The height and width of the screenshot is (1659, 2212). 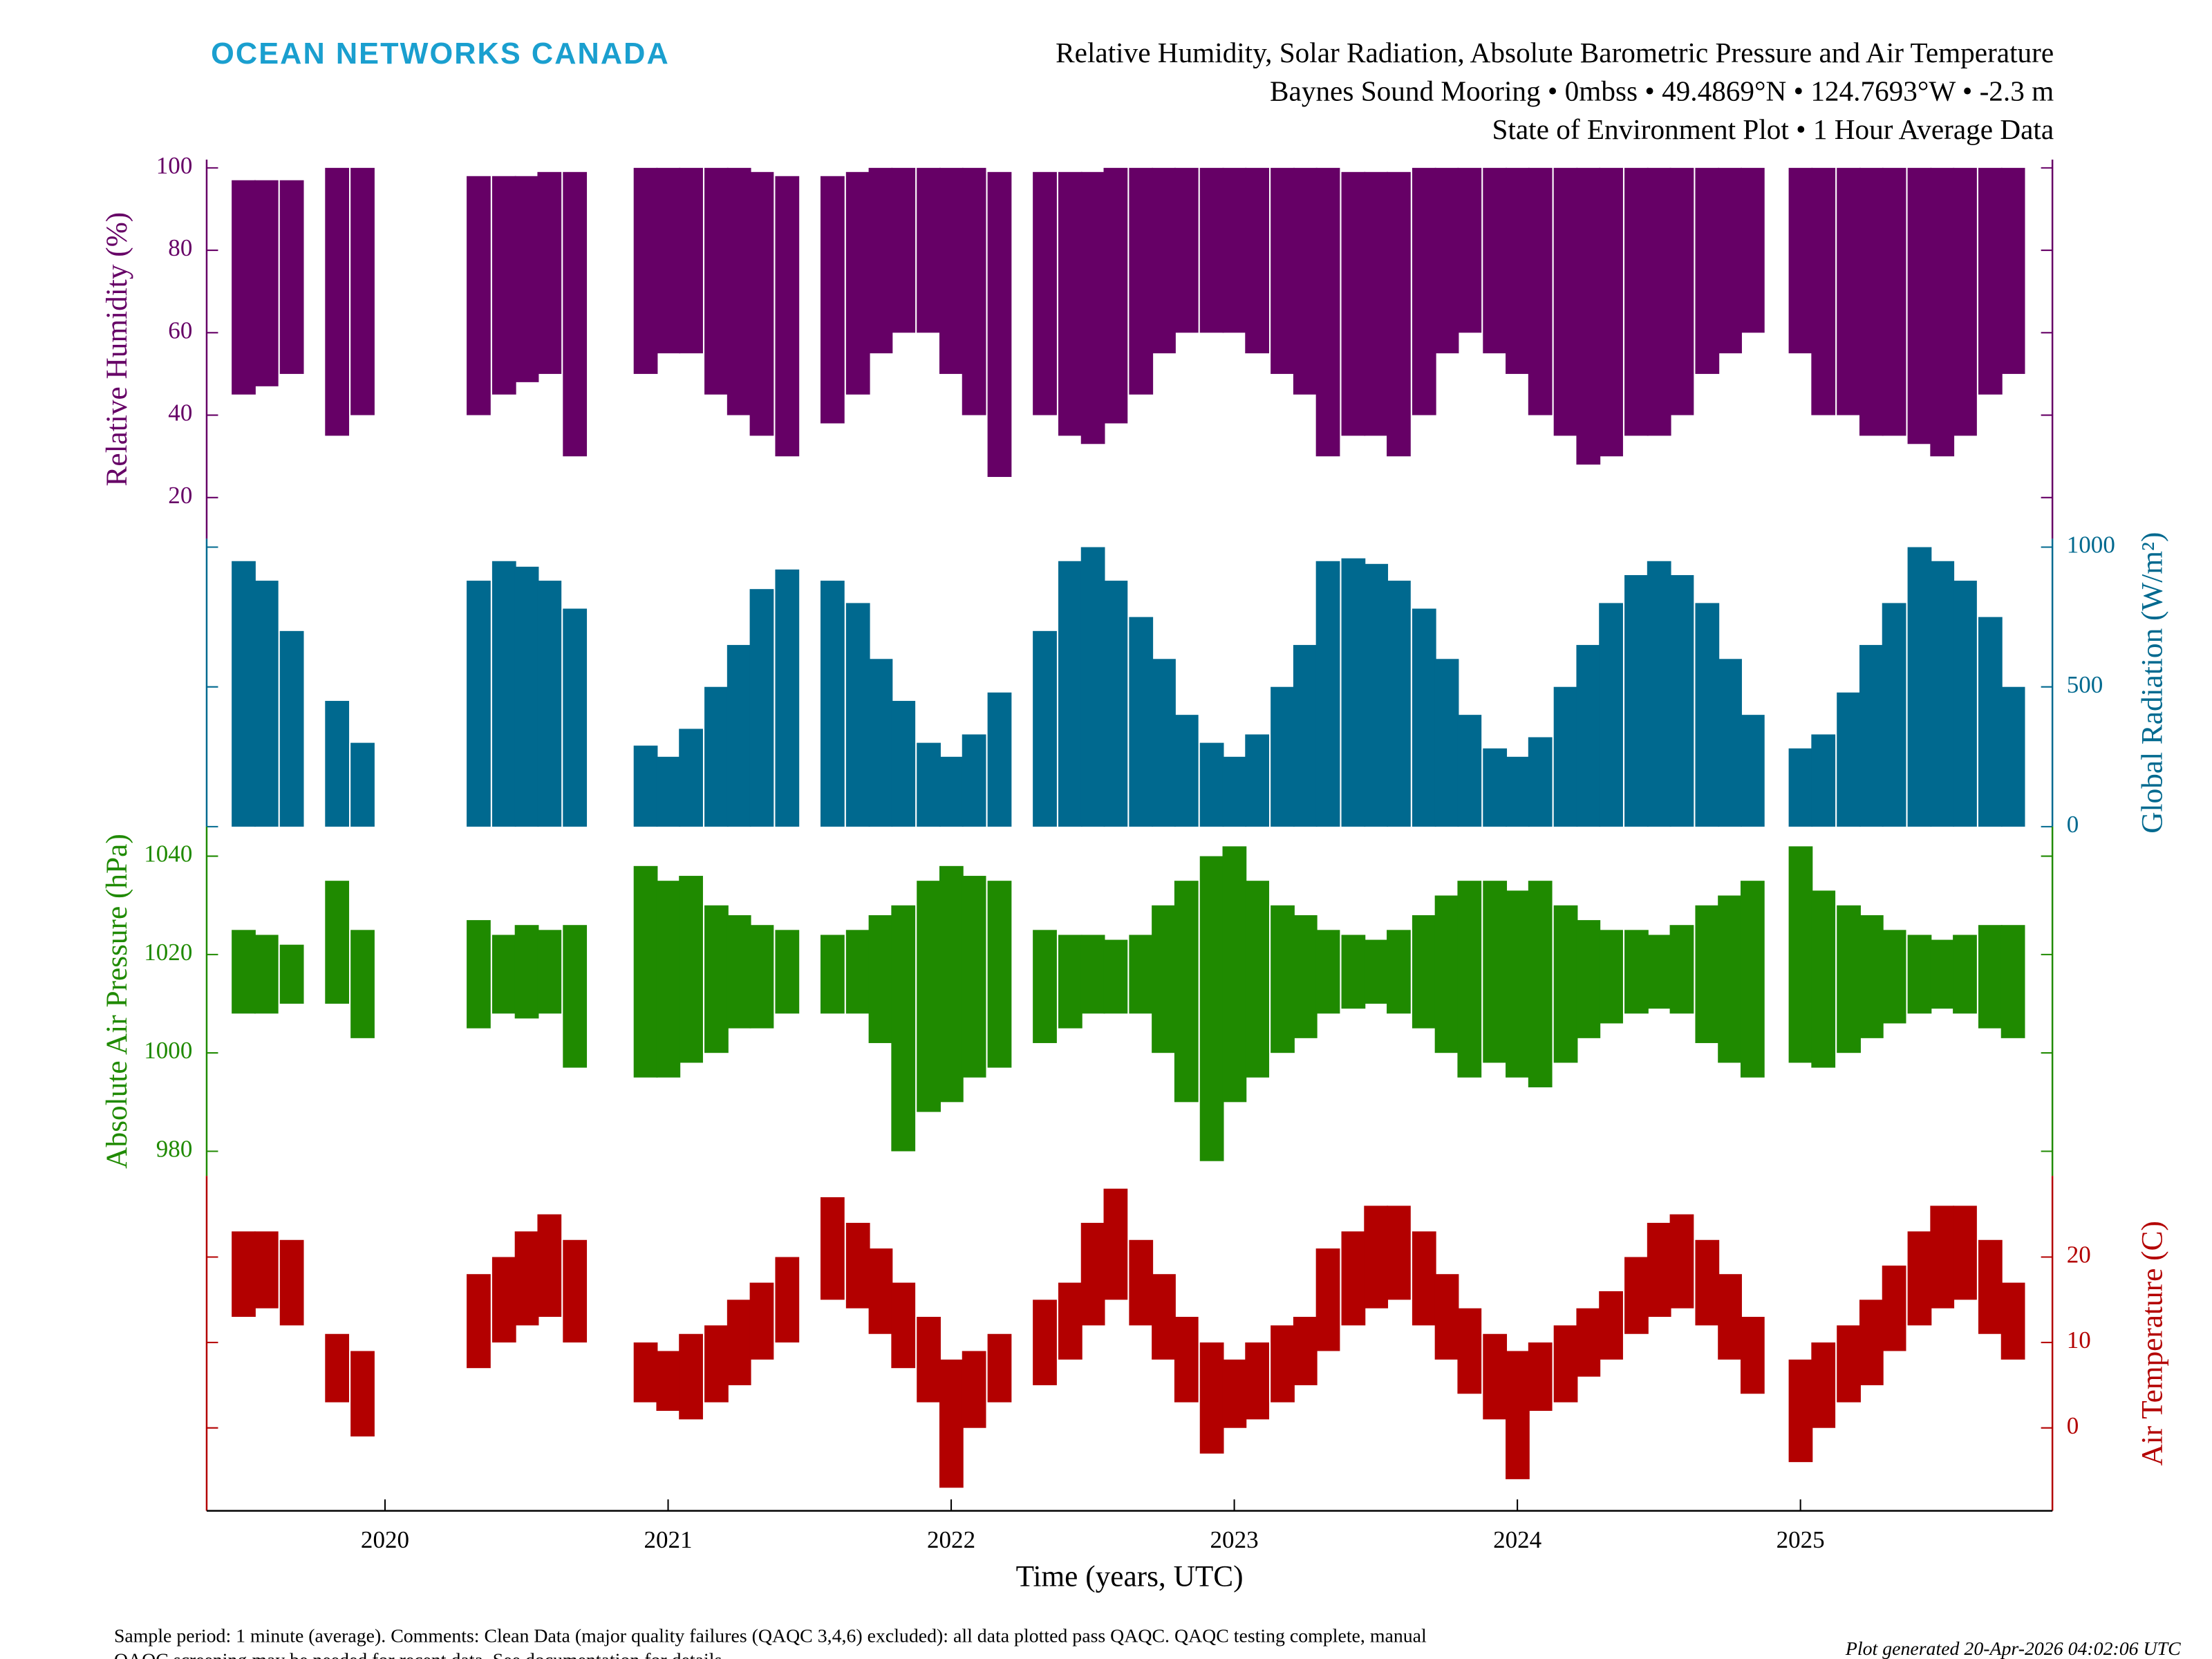 What do you see at coordinates (180, 413) in the screenshot?
I see `y-tick-label: 40` at bounding box center [180, 413].